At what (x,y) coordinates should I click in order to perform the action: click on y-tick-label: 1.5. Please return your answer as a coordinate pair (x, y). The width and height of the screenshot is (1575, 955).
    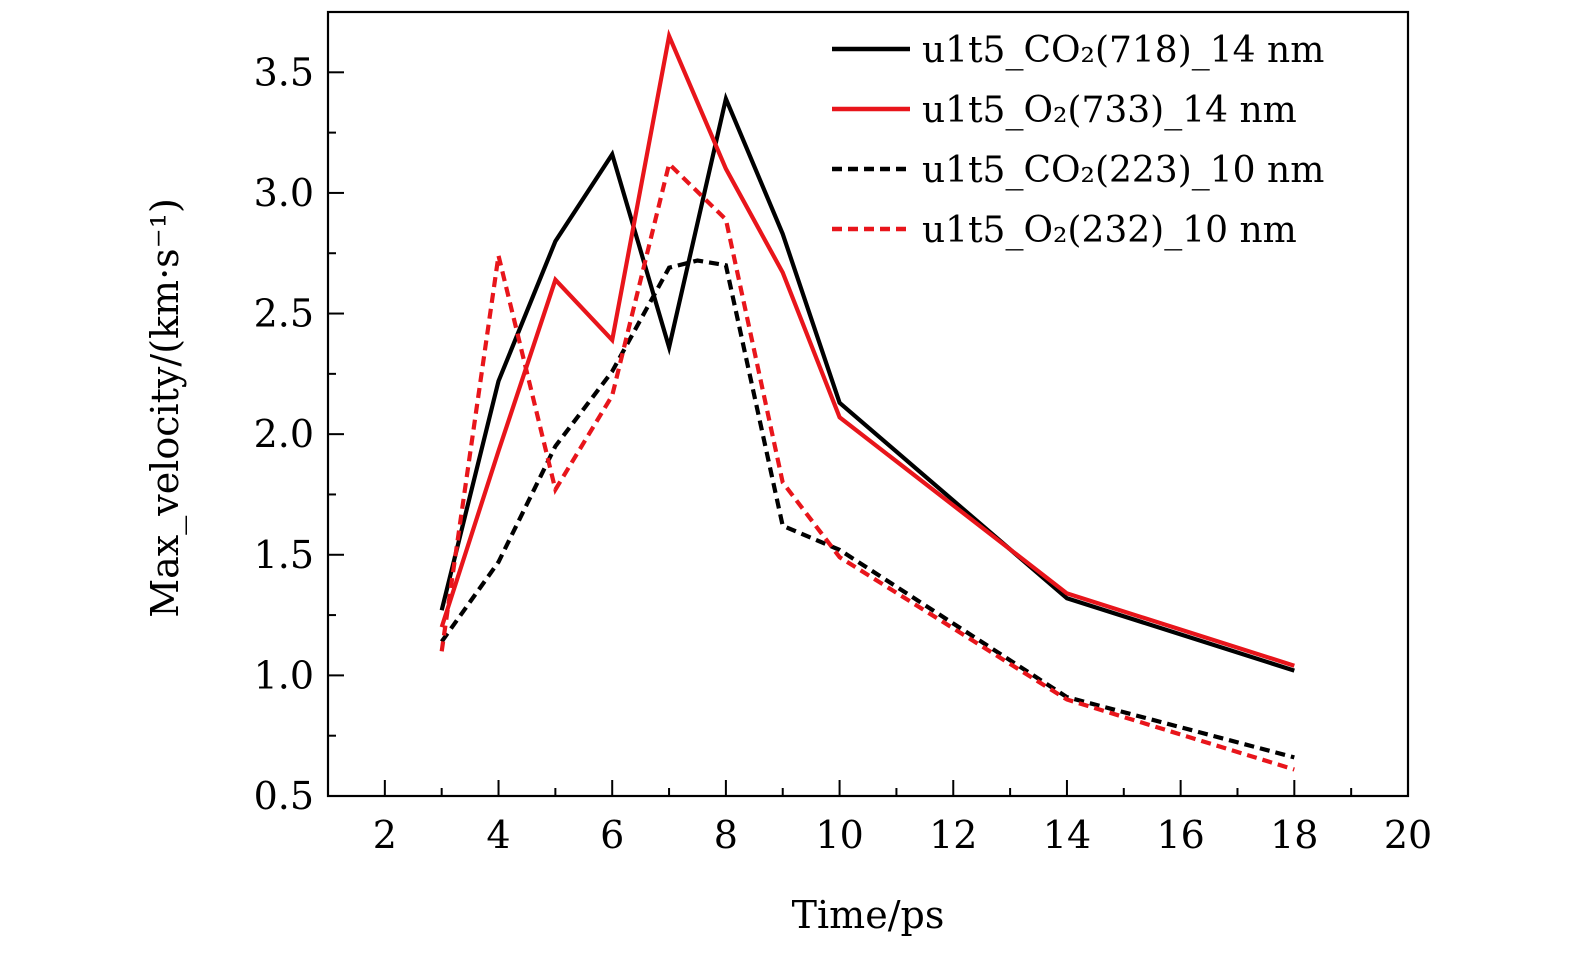
    Looking at the image, I should click on (284, 555).